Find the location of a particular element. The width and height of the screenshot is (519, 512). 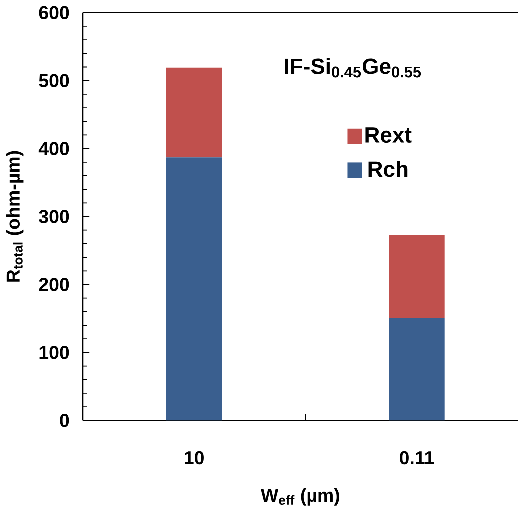

y-tick-label: 300 is located at coordinates (54, 217).